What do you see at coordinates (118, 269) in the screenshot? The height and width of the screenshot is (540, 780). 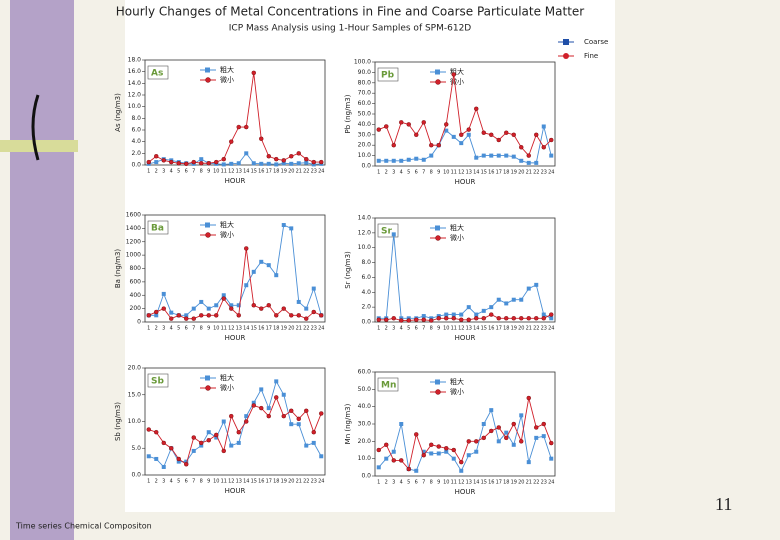 I see `y-axis-label: Ba (ng/m3)` at bounding box center [118, 269].